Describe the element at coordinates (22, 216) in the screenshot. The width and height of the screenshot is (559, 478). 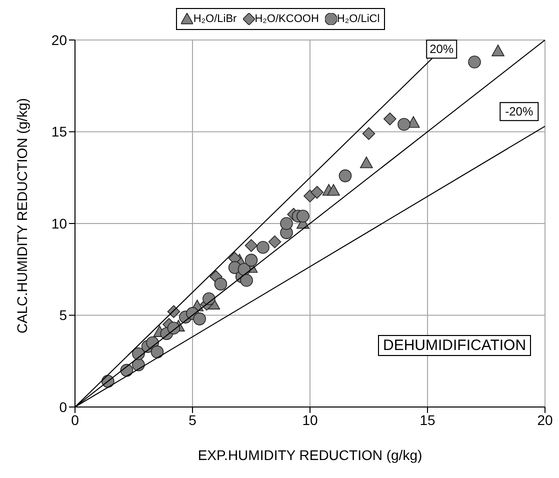
I see `y-axis-title: CALC.HUMIDITY REDUCTION (g/kg)` at that location.